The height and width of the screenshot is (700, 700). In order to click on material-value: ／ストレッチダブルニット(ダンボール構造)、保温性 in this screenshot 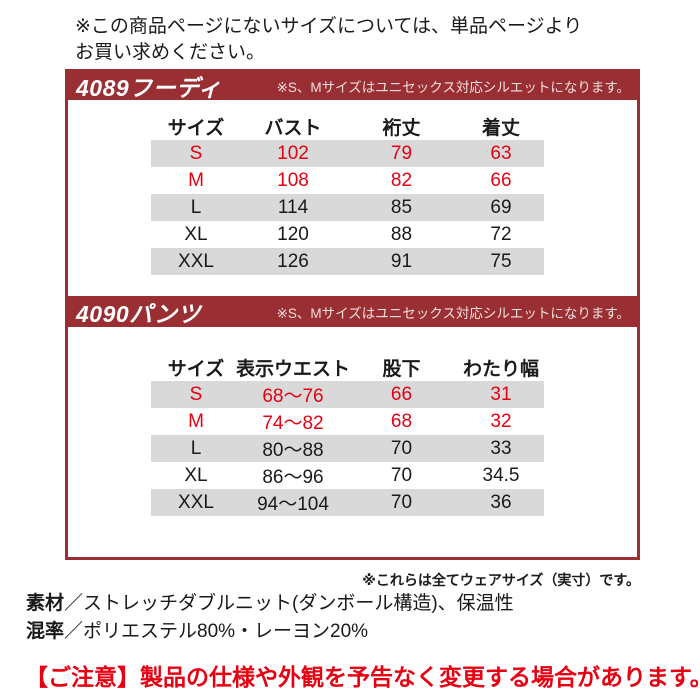, I will do `click(289, 603)`.